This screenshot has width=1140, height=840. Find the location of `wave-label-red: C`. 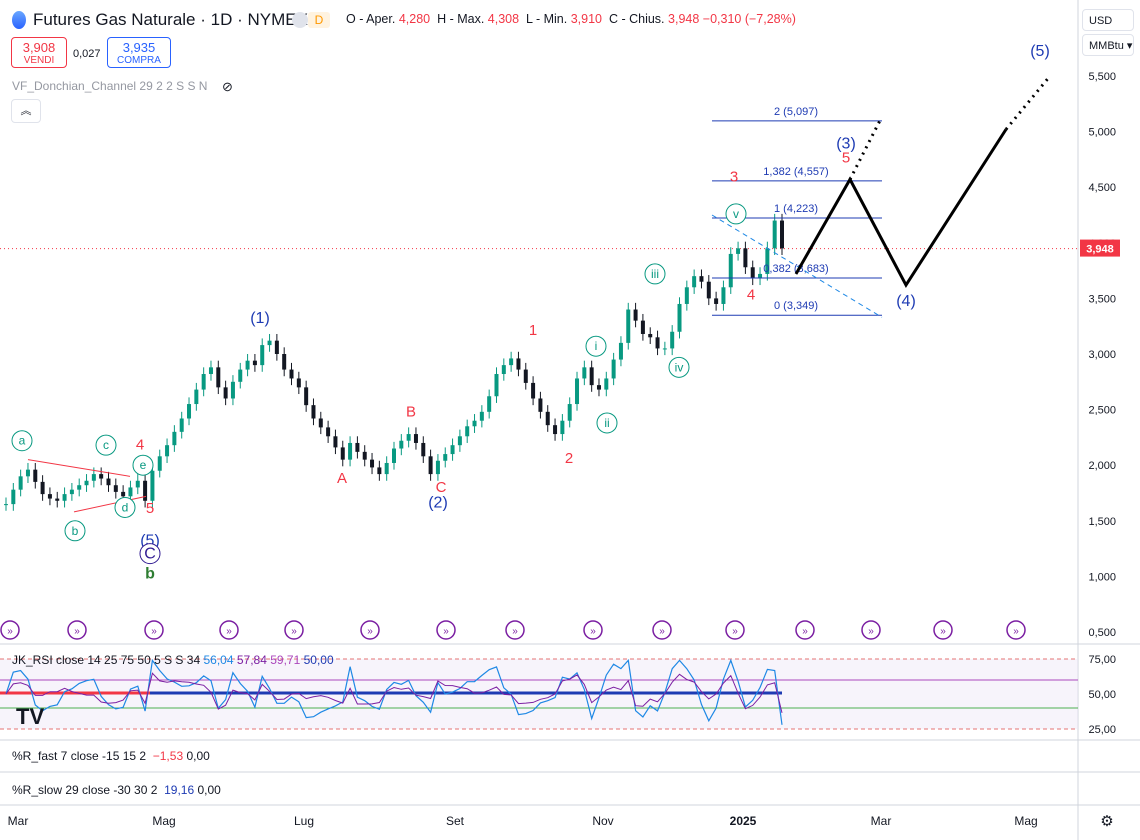

wave-label-red: C is located at coordinates (441, 487).